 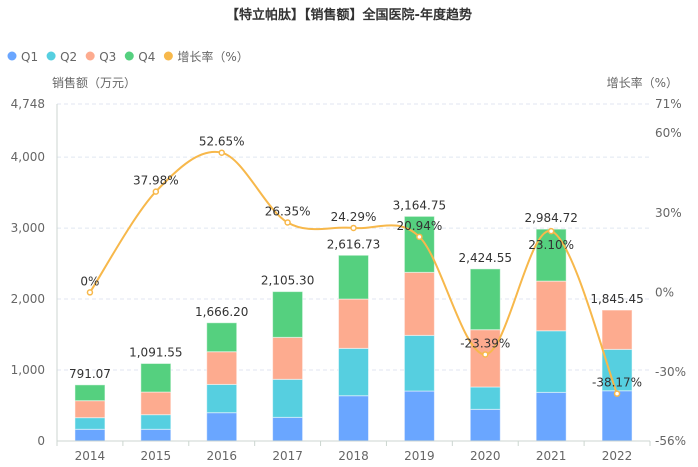 What do you see at coordinates (668, 213) in the screenshot?
I see `y2-tick-label: 30%` at bounding box center [668, 213].